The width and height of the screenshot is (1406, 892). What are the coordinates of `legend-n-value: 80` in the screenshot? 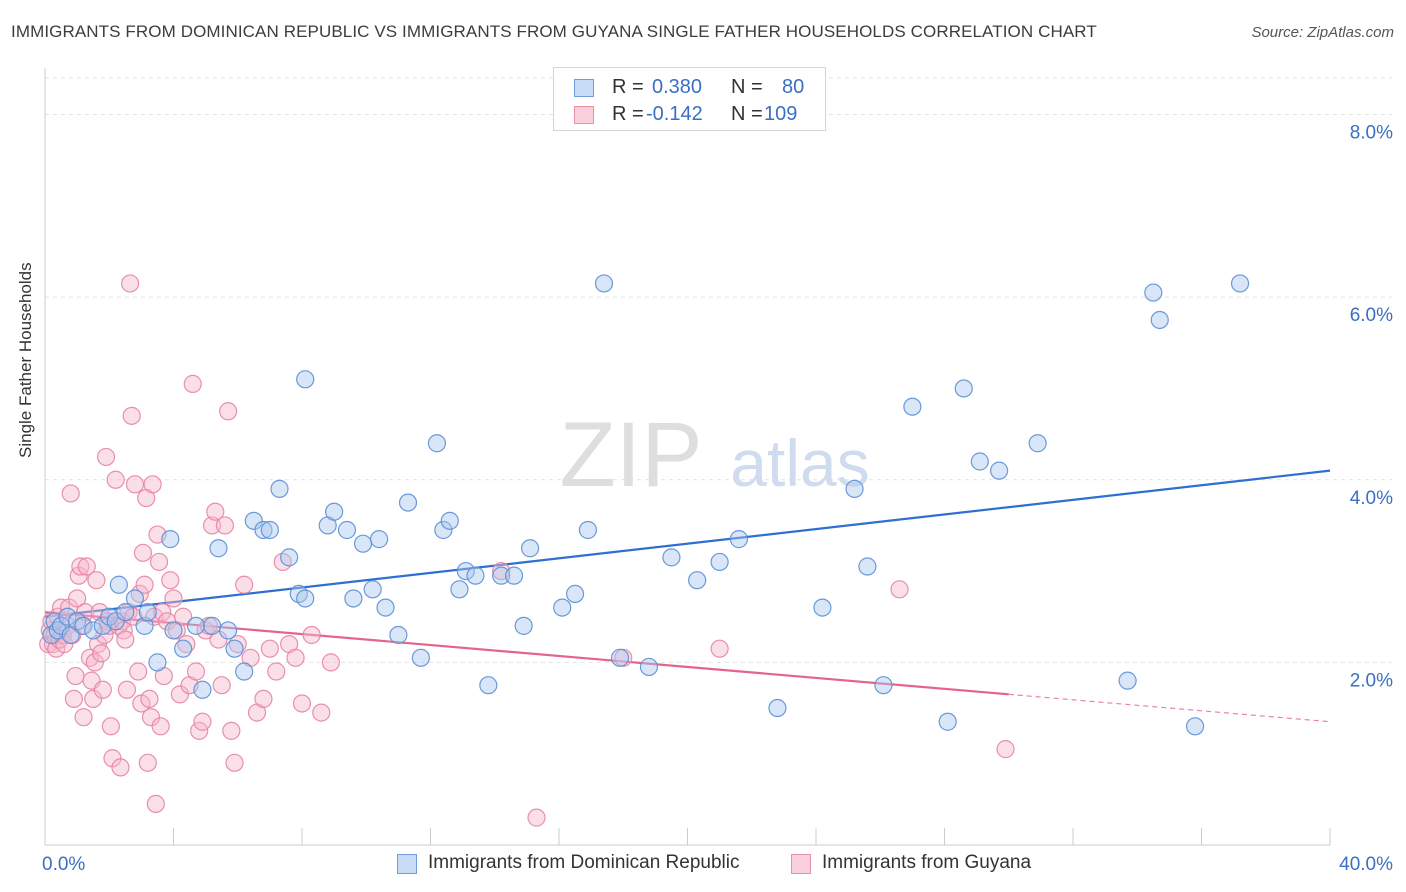 It's located at (793, 87).